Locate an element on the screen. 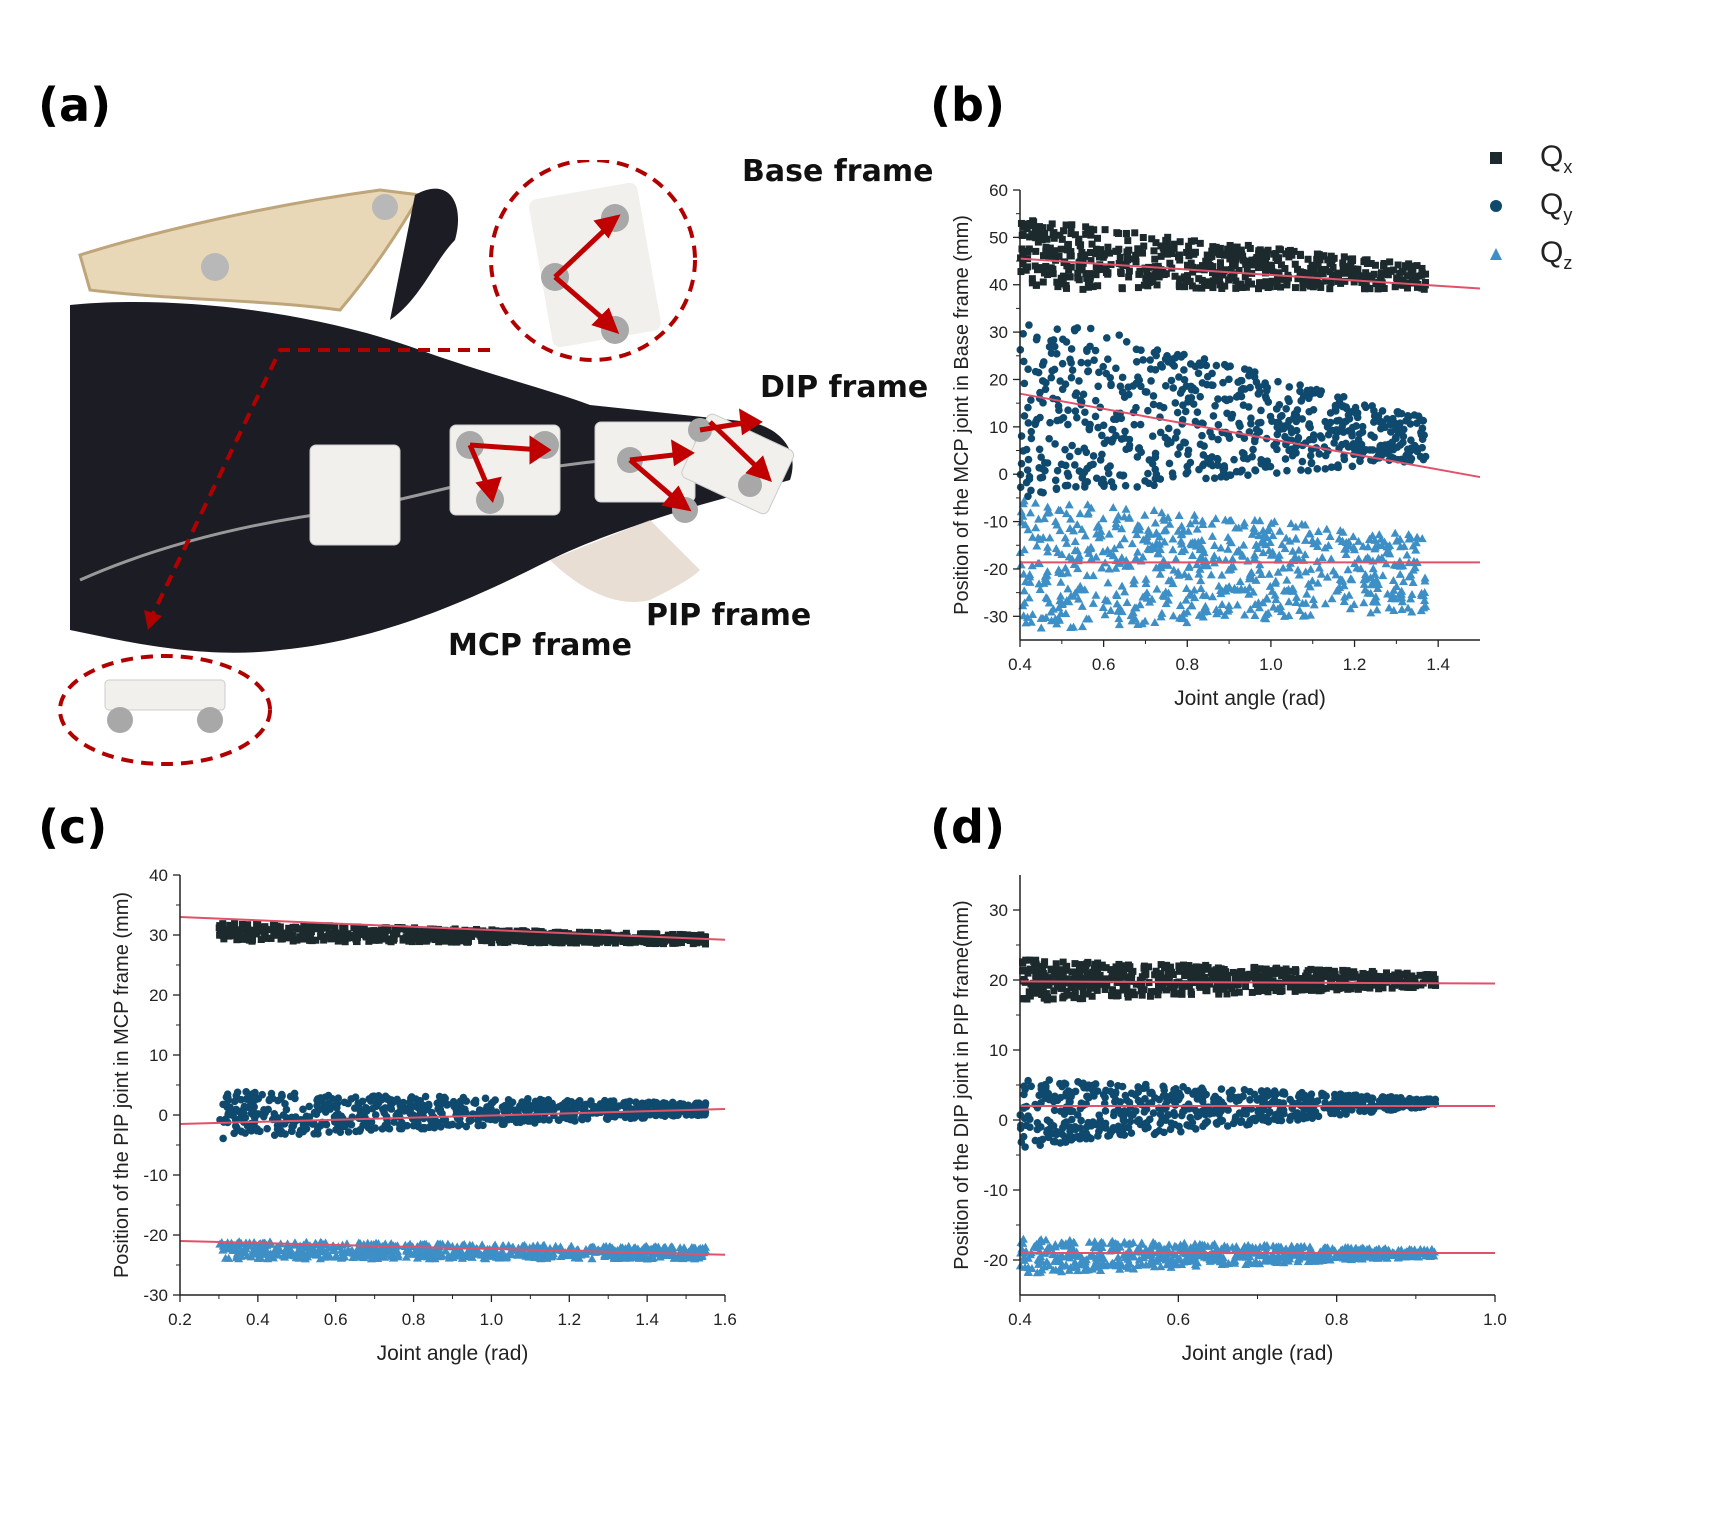  base-frame-label: Base frame is located at coordinates (838, 171).